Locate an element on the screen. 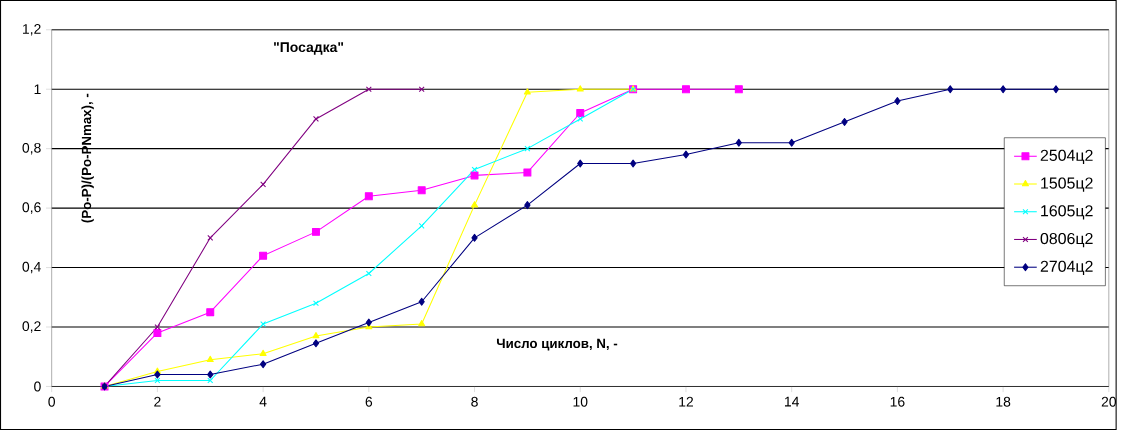  x-tick-label: 10 is located at coordinates (580, 401).